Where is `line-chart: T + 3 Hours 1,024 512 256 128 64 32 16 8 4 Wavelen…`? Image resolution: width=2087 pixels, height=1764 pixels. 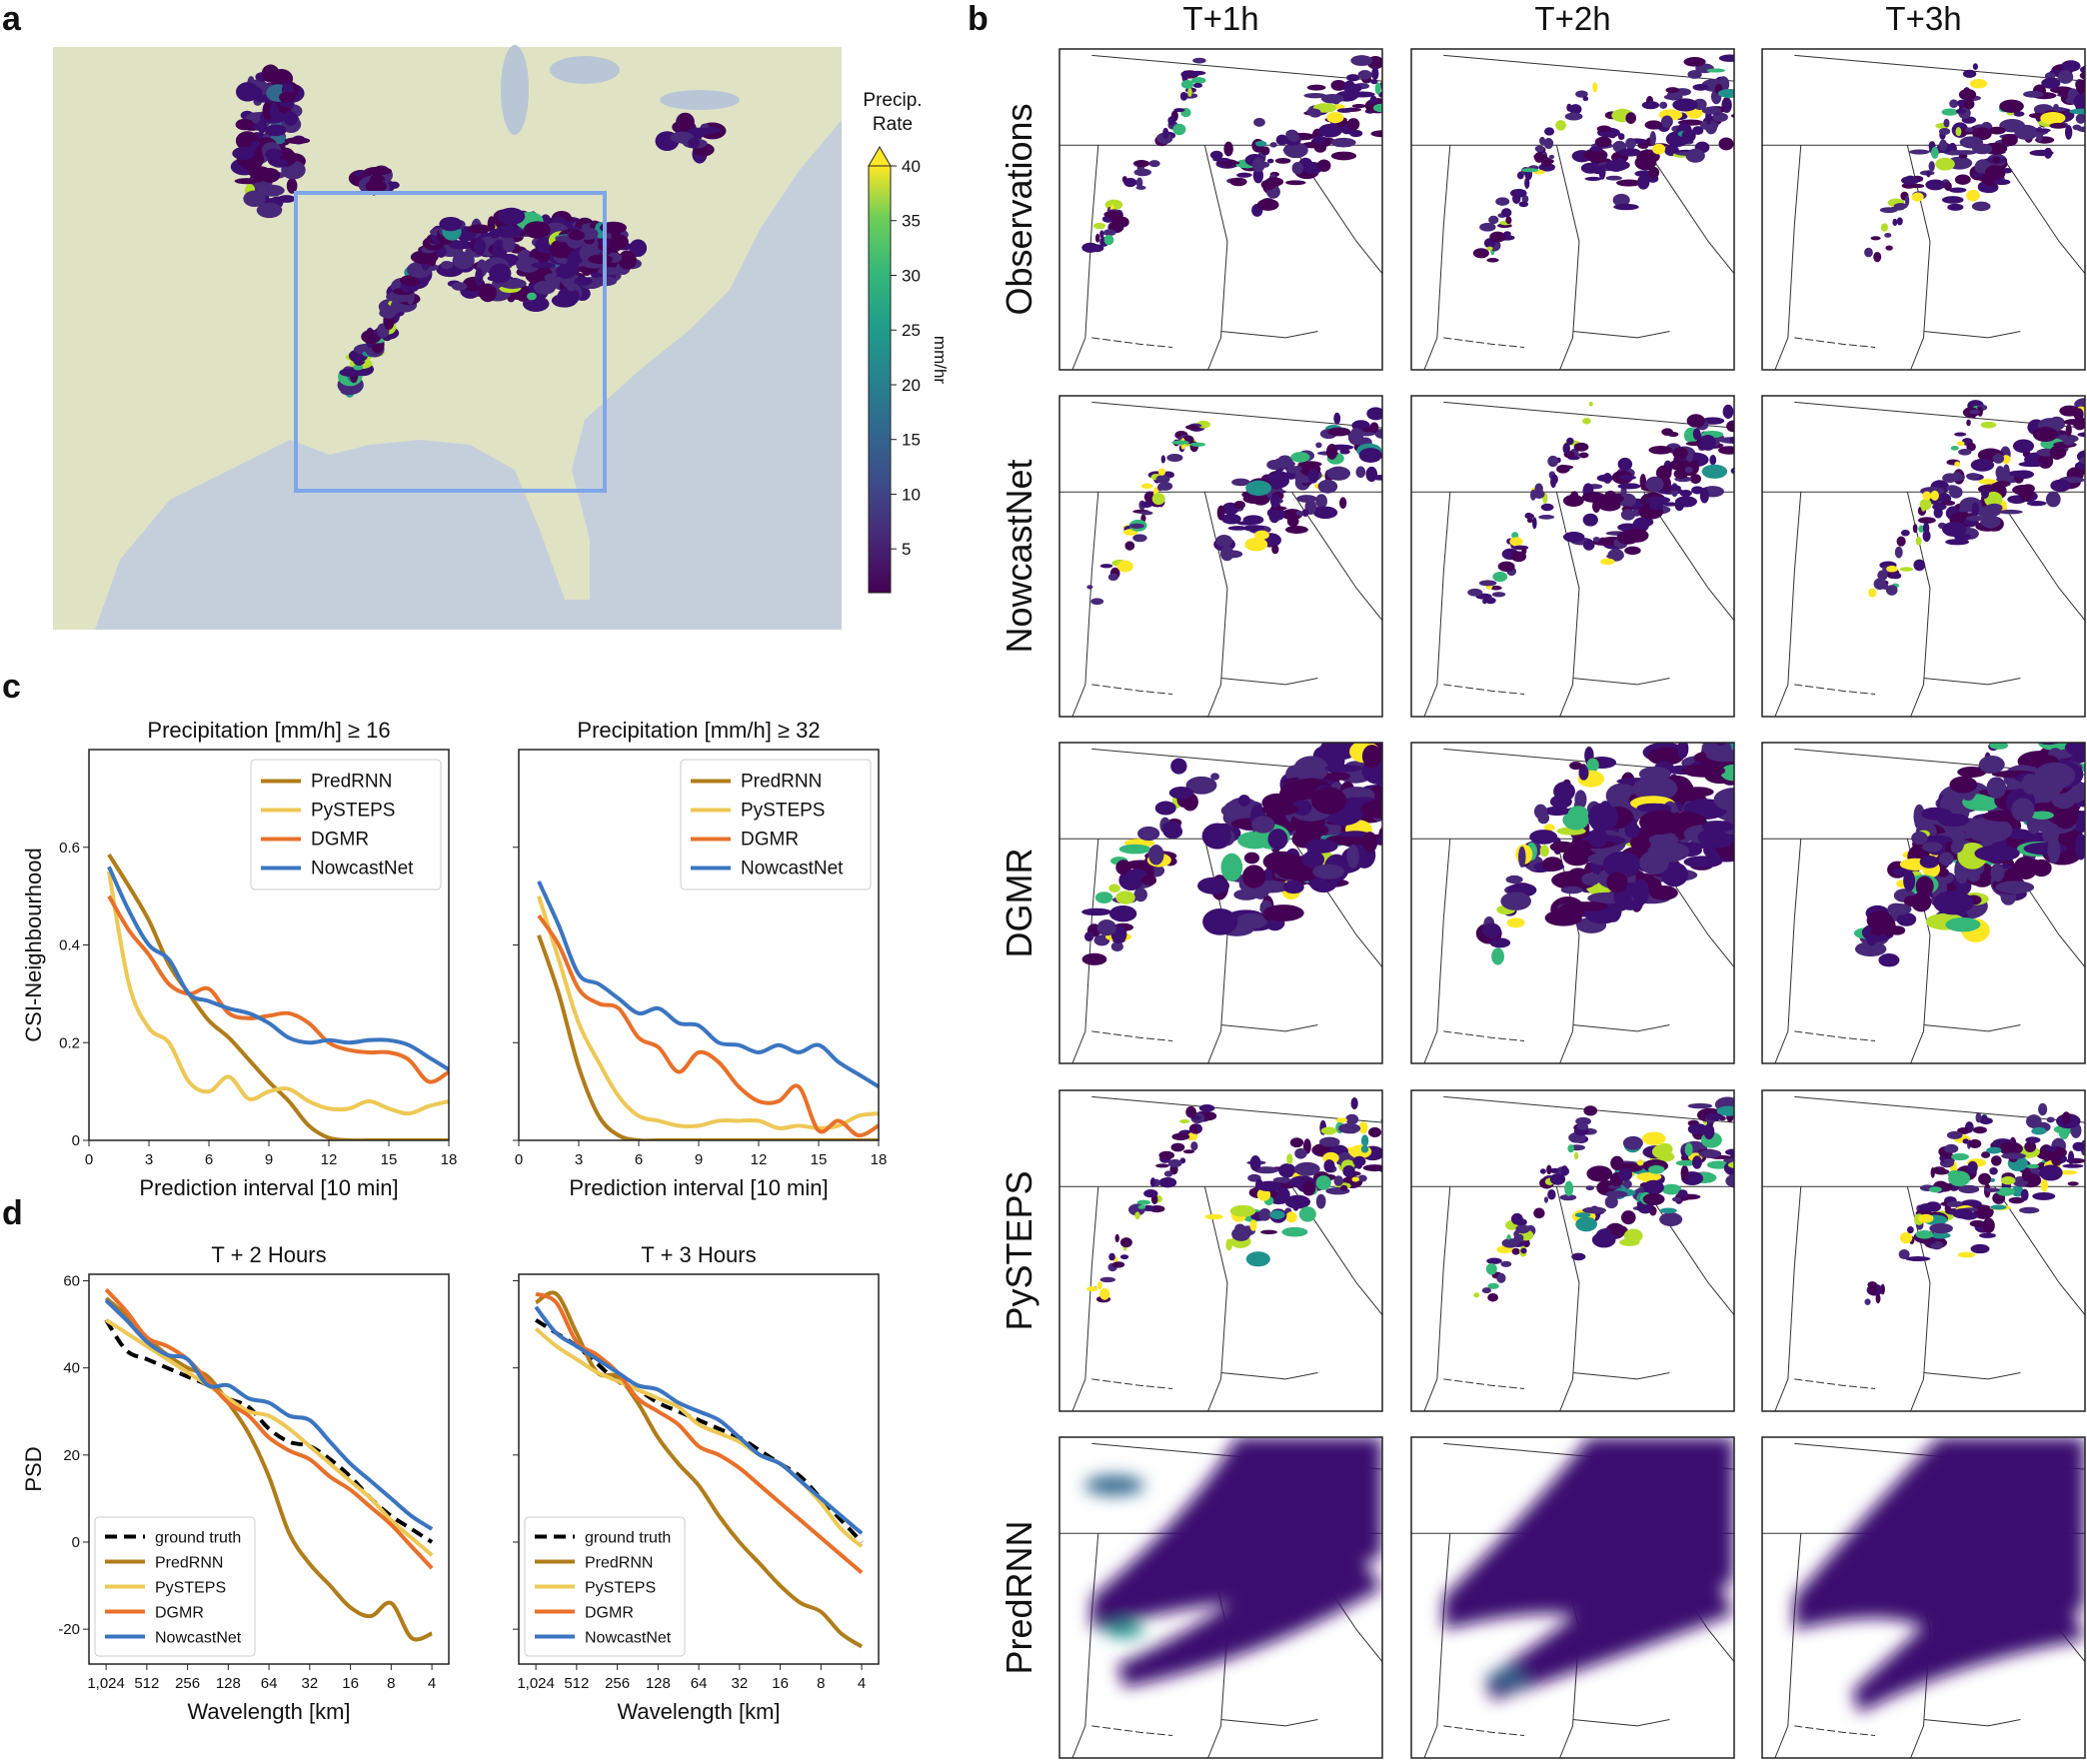
line-chart: T + 3 Hours 1,024 512 256 128 64 32 16 8 4 Wavelen… is located at coordinates (696, 1483).